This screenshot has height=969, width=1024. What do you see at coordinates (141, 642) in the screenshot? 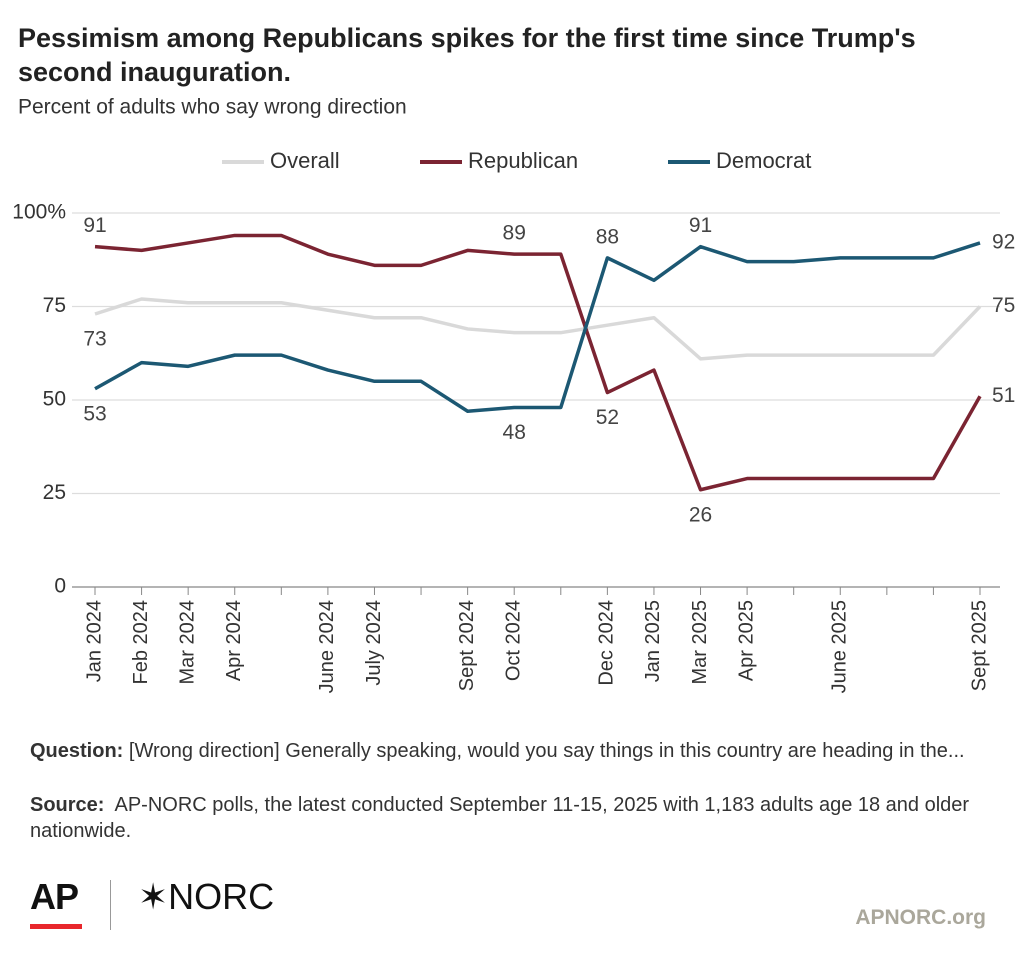
I see `x-tick-label: Feb 2024` at bounding box center [141, 642].